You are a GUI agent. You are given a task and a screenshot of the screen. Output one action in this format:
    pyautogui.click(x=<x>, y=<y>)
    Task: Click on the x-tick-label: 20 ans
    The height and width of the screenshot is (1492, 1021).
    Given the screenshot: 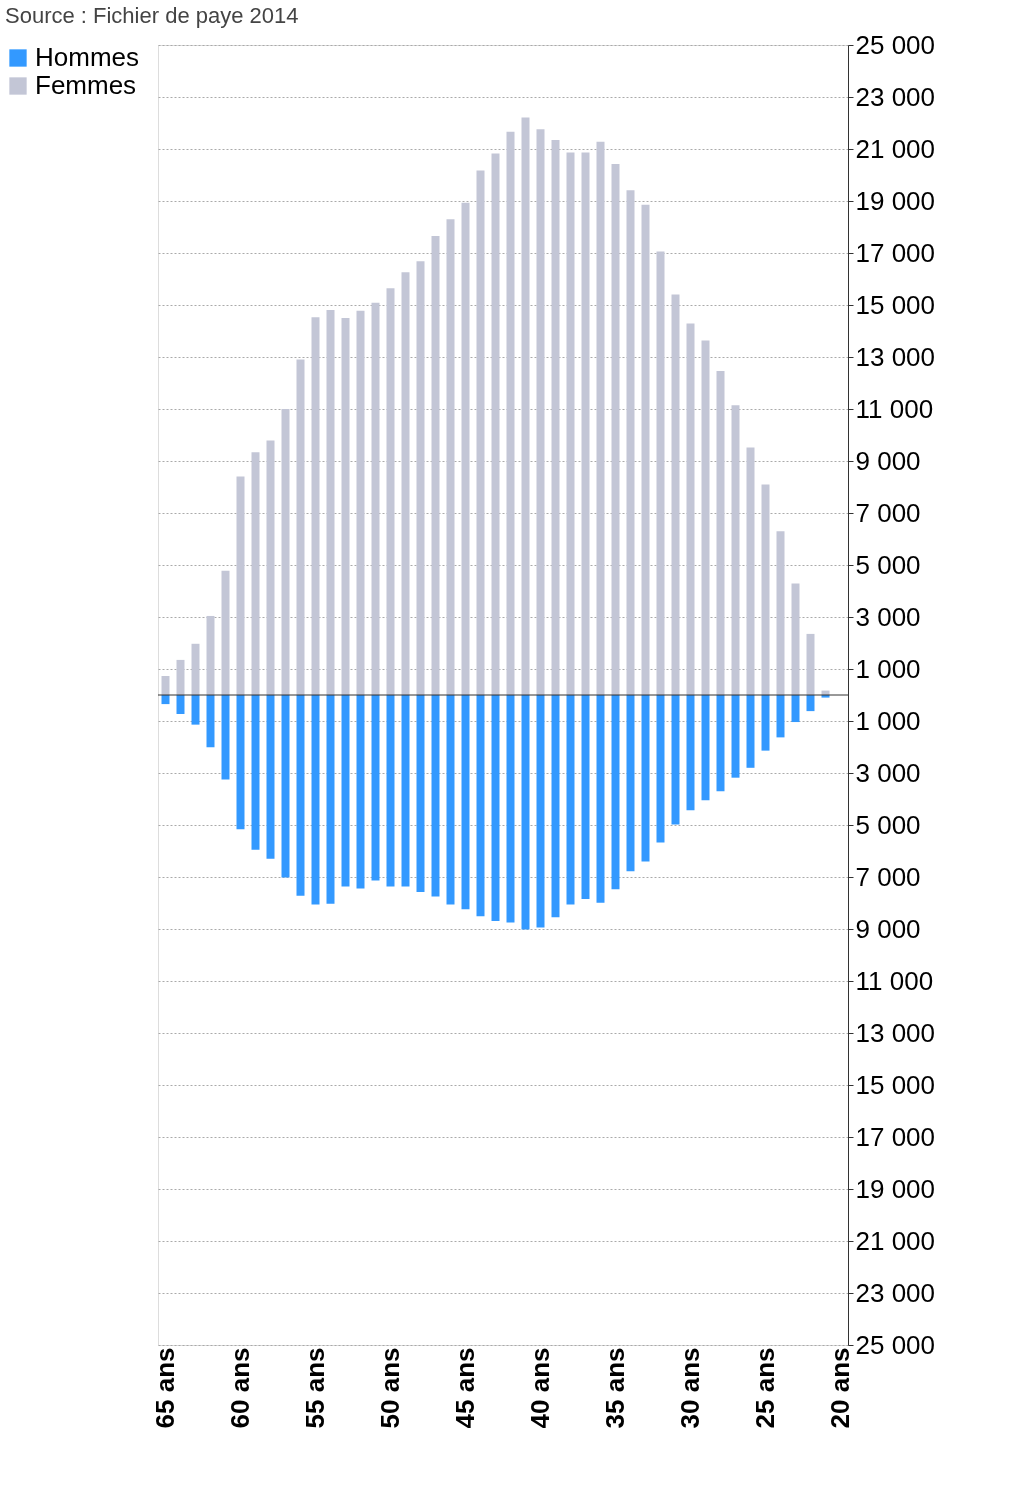 What is the action you would take?
    pyautogui.click(x=839, y=1388)
    